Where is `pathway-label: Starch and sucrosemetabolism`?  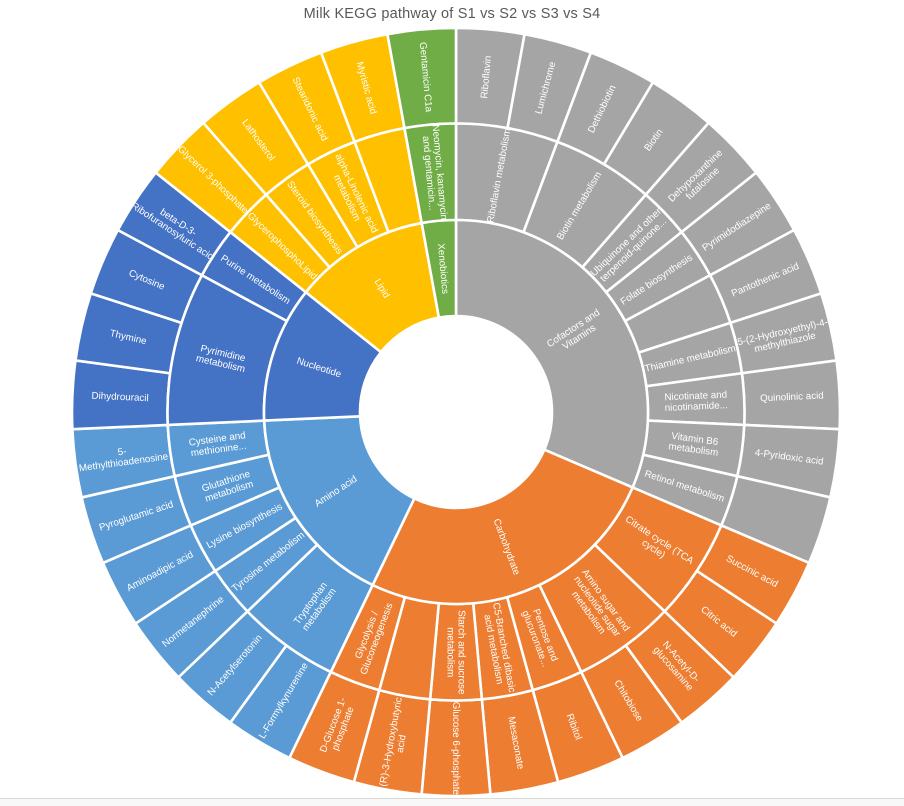
pathway-label: Starch and sucrosemetabolism is located at coordinates (456, 652).